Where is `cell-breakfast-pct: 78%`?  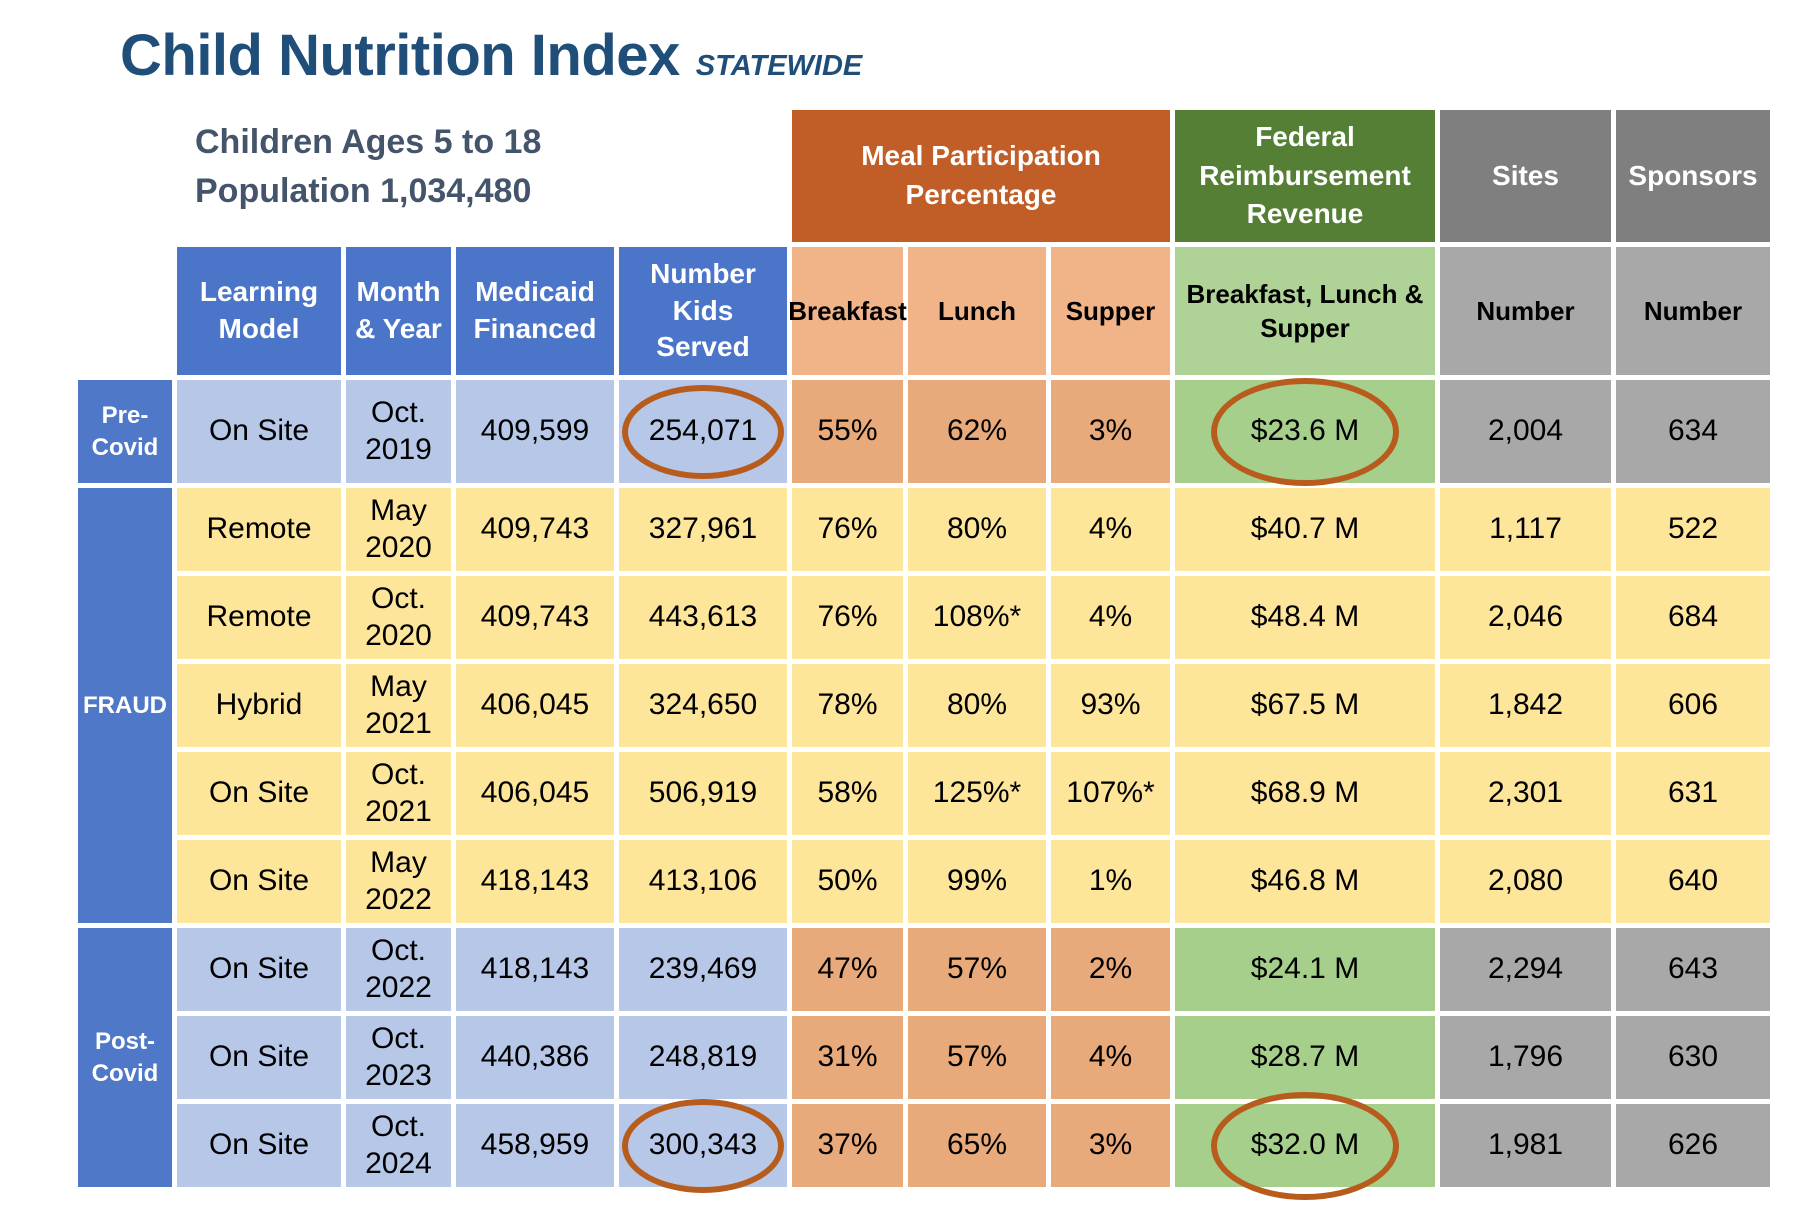 cell-breakfast-pct: 78% is located at coordinates (847, 705).